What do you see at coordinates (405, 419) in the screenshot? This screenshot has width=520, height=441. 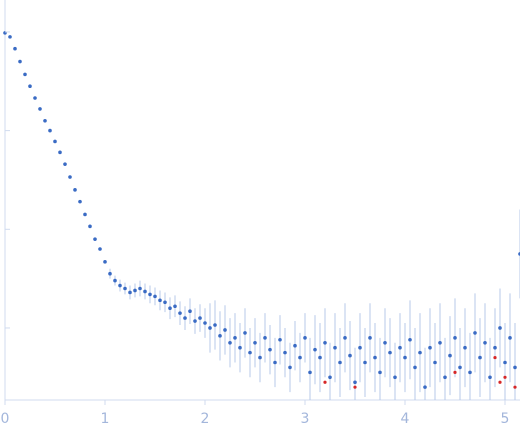 I see `x-tick-label: 4` at bounding box center [405, 419].